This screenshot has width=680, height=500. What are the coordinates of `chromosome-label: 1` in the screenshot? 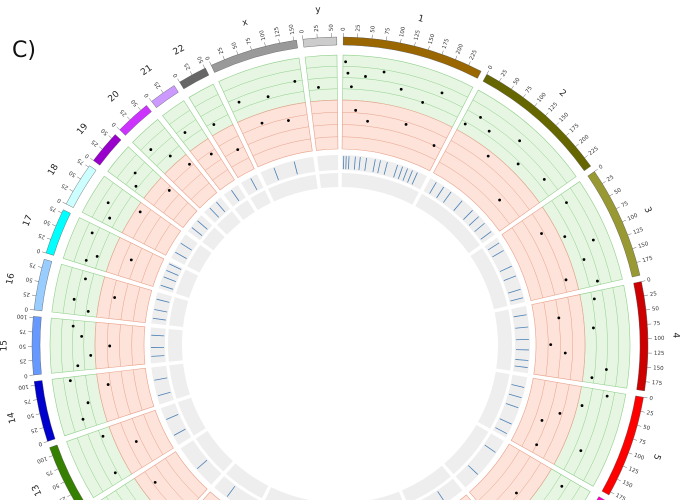 It's located at (421, 19).